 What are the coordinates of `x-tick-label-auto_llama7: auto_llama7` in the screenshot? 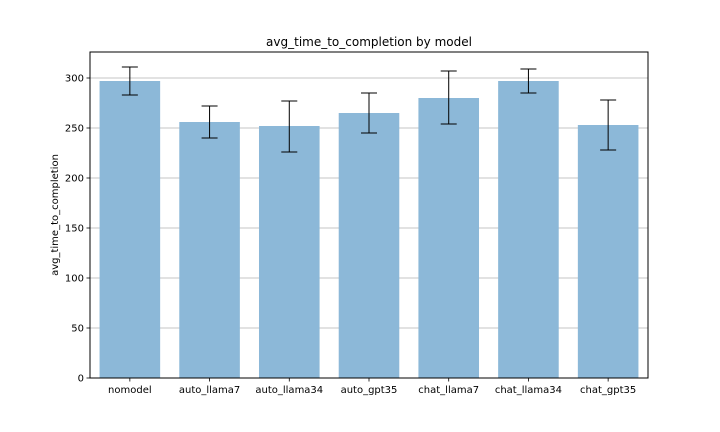 It's located at (209, 390).